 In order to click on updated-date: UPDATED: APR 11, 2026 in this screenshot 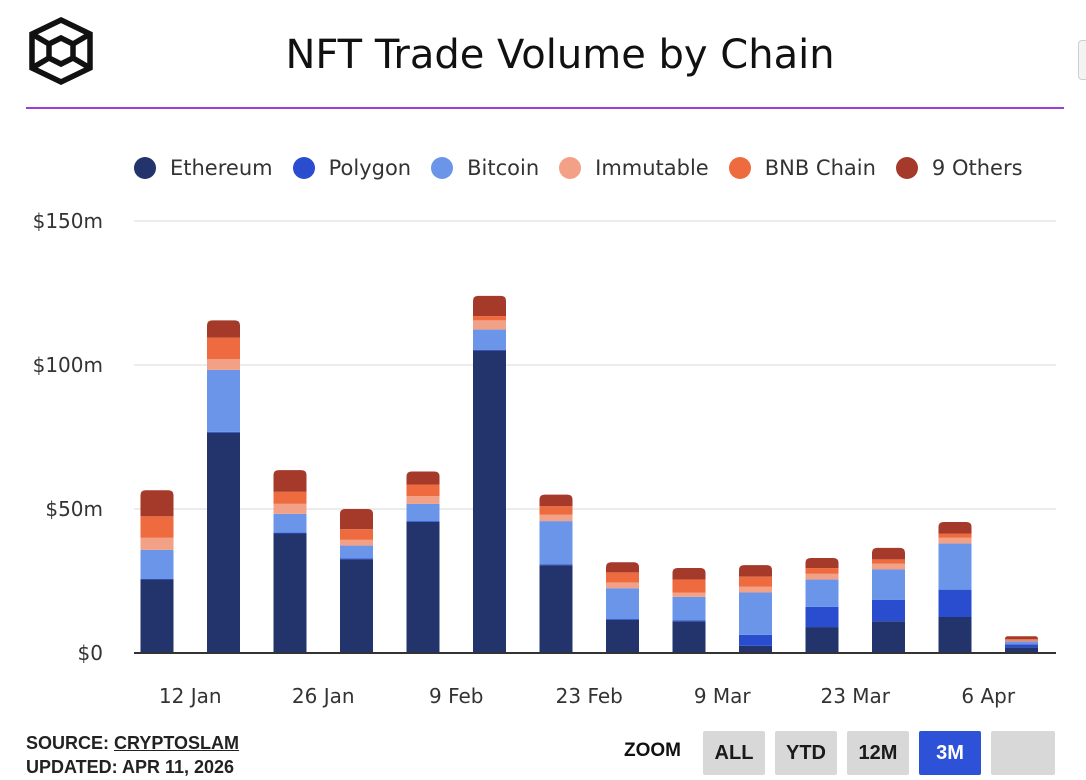, I will do `click(130, 767)`.